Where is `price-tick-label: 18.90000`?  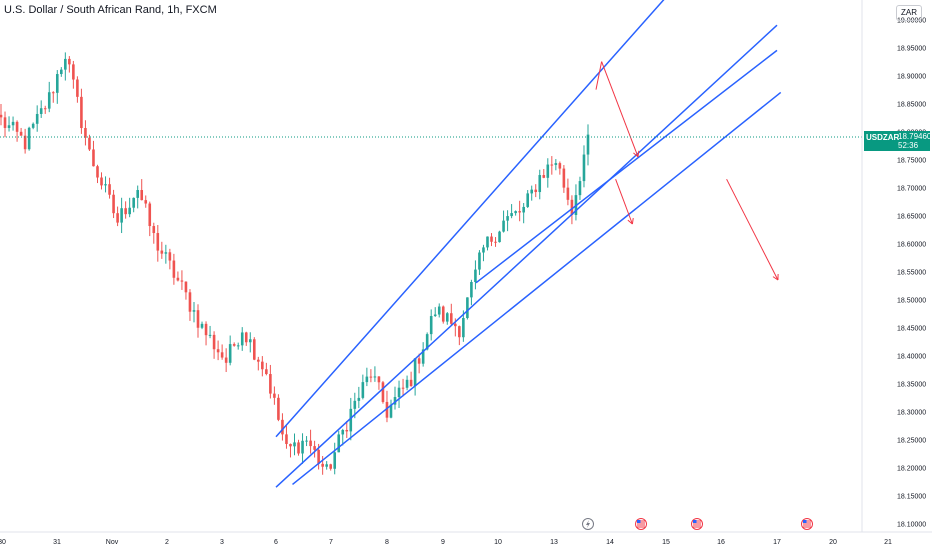
price-tick-label: 18.90000 is located at coordinates (911, 77).